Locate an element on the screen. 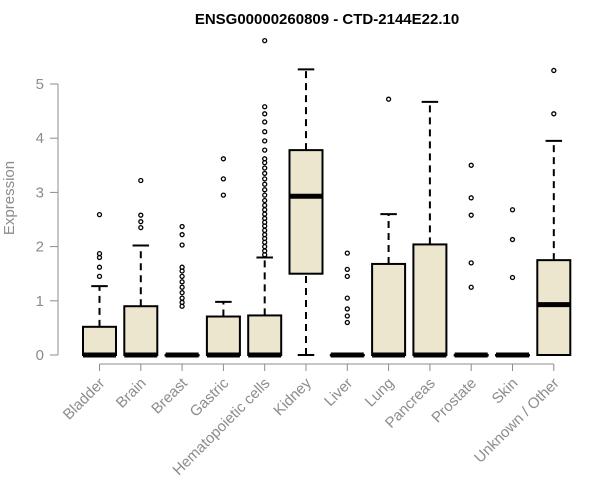 This screenshot has height=500, width=600. y-axis-label: Expression is located at coordinates (9, 198).